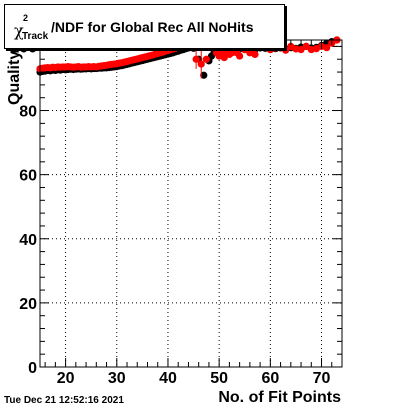  Describe the element at coordinates (26, 18) in the screenshot. I see `title-superscript: 2` at that location.